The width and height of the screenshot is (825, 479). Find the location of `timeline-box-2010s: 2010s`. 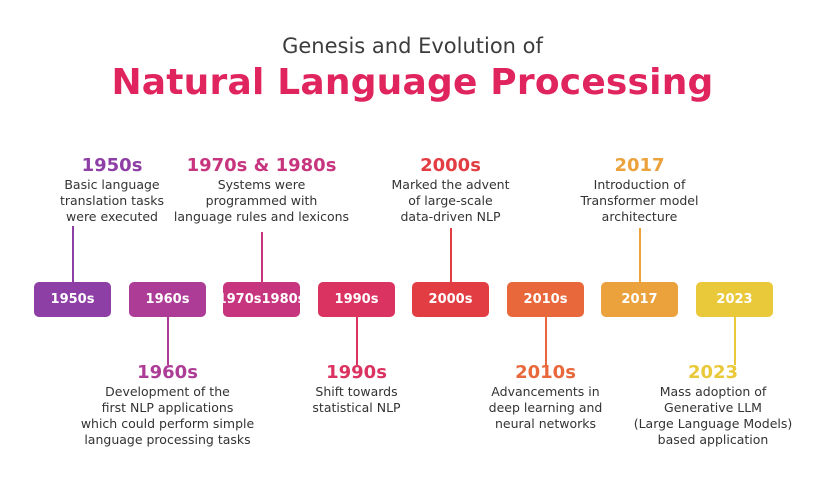

timeline-box-2010s: 2010s is located at coordinates (545, 299).